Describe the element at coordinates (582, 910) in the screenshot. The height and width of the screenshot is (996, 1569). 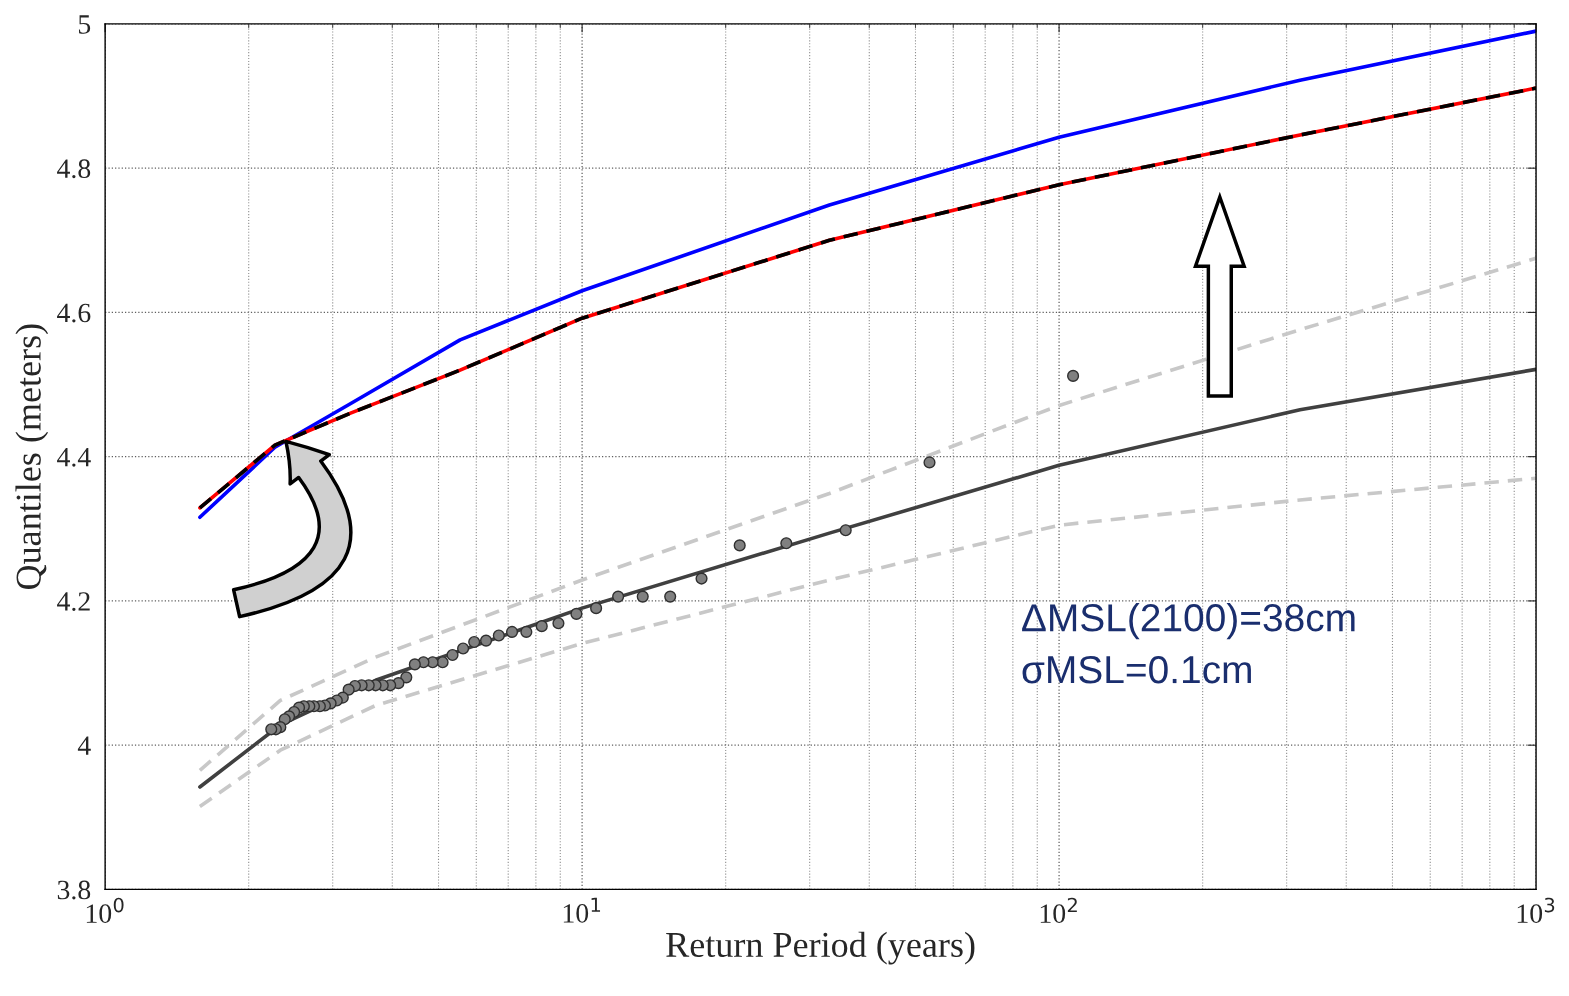
I see `x-tick-label: 10$^{1}$` at that location.